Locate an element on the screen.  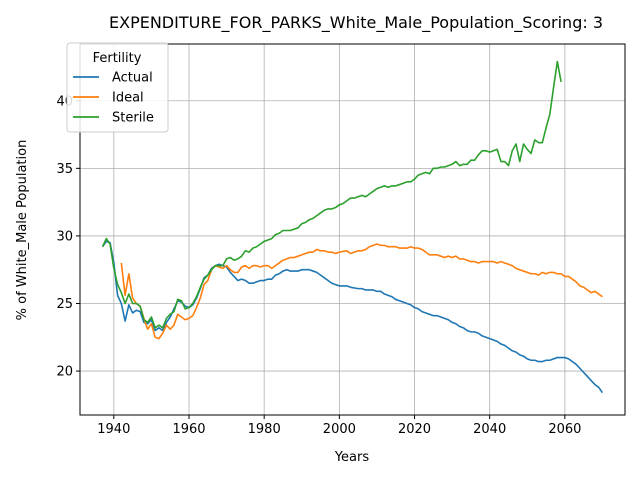
x-tick-label: 1940 is located at coordinates (113, 429).